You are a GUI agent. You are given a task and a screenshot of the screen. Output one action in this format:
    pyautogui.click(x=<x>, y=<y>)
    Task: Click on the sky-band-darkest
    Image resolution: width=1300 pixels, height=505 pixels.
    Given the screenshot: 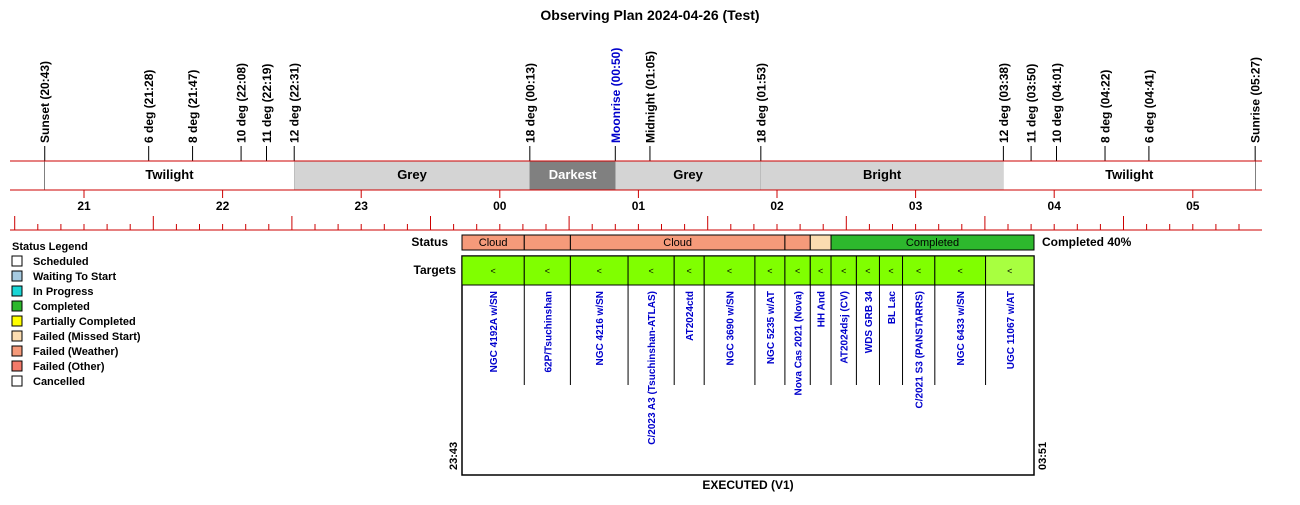 What is the action you would take?
    pyautogui.click(x=572, y=175)
    